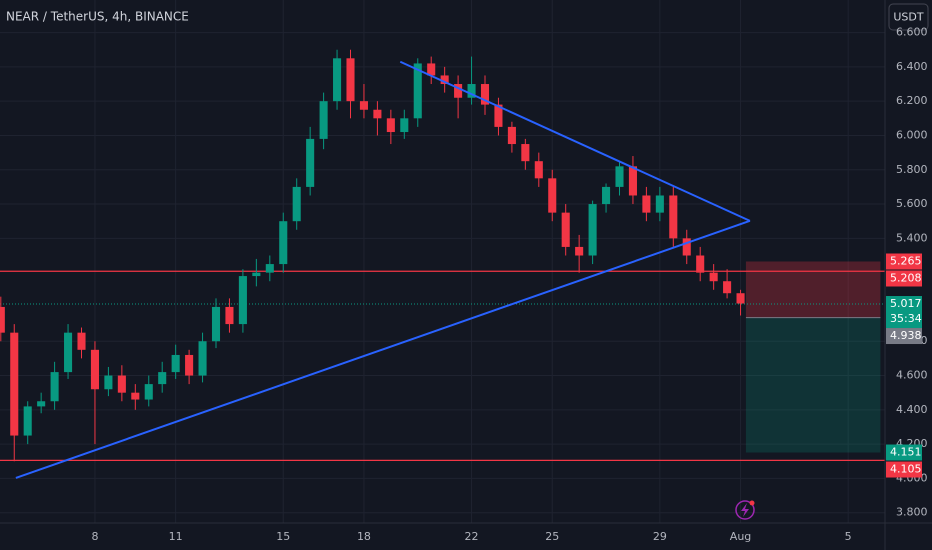  What do you see at coordinates (912, 375) in the screenshot?
I see `y-tick-label: 4.600` at bounding box center [912, 375].